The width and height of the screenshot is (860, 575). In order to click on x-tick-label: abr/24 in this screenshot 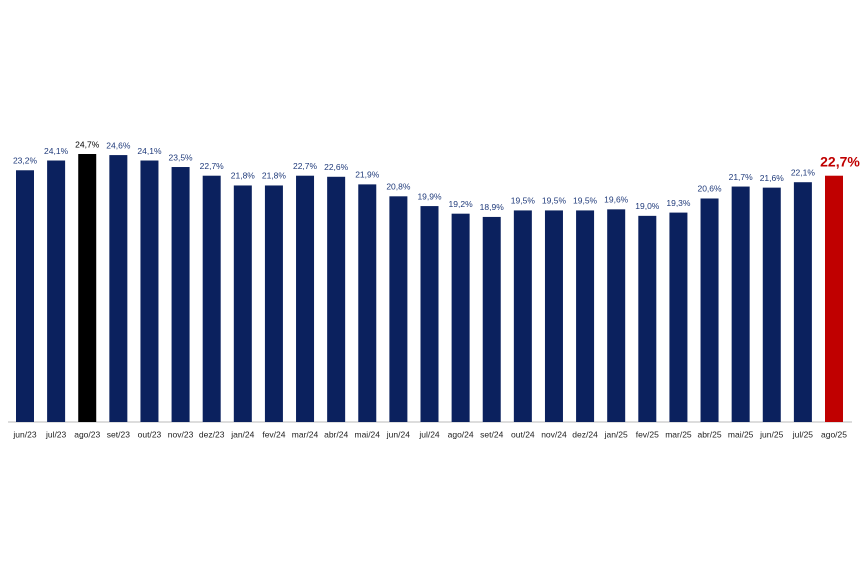, I will do `click(336, 434)`.